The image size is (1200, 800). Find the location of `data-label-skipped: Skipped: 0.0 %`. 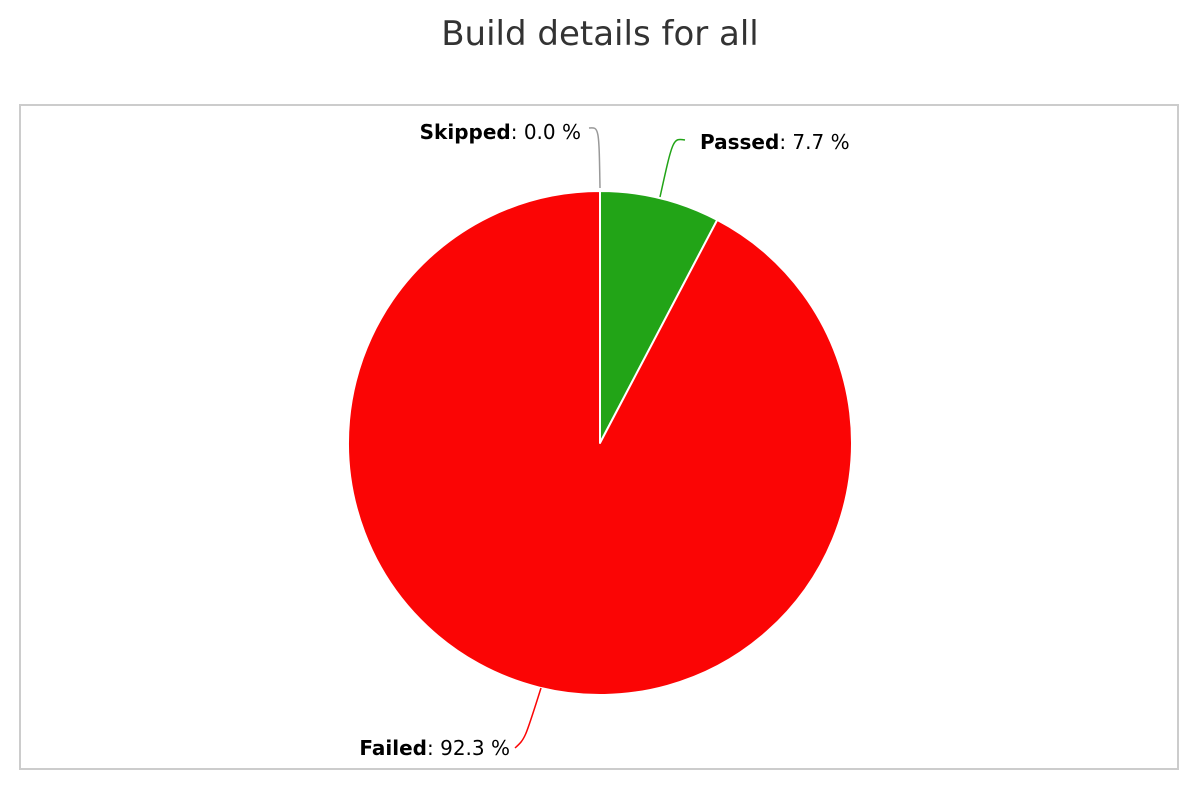

data-label-skipped: Skipped: 0.0 % is located at coordinates (500, 132).